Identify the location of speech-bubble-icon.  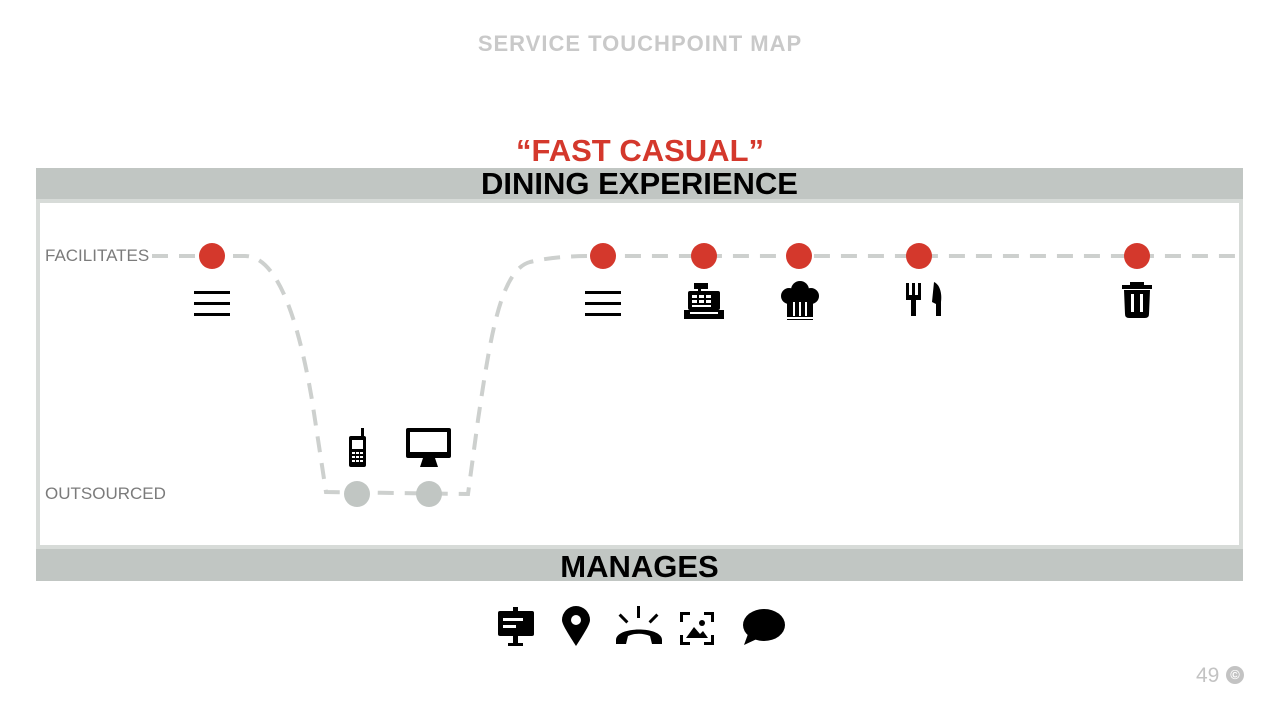
(764, 627).